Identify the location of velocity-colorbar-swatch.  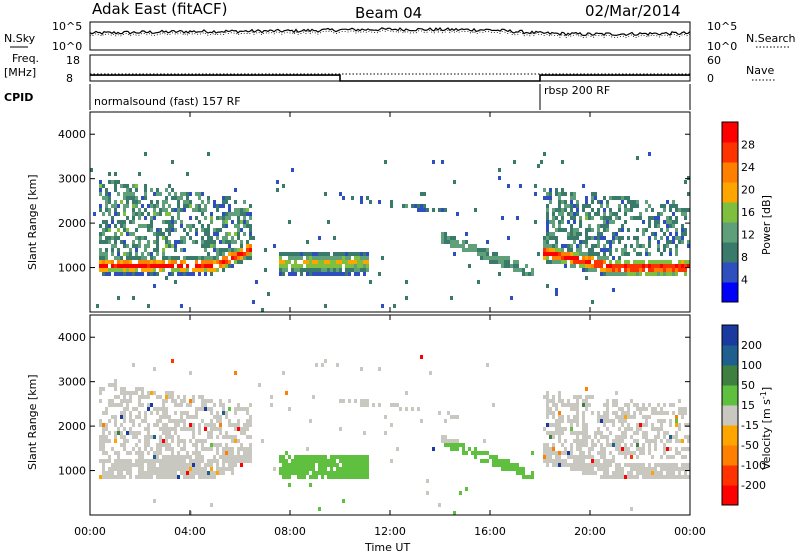
(730, 415).